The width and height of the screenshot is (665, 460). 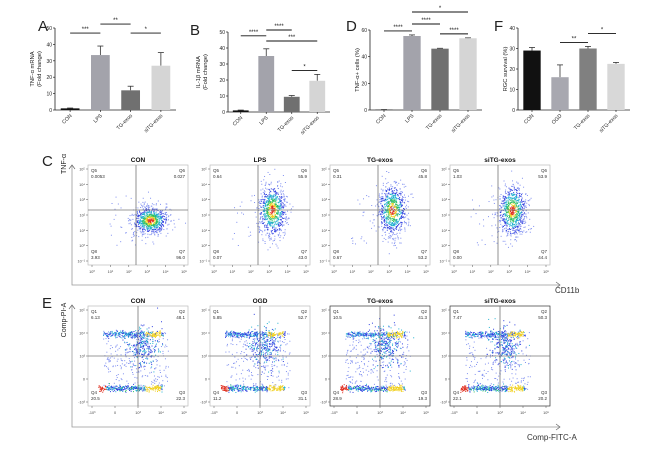 I want to click on quadrant-value: 20.5, so click(x=95, y=398).